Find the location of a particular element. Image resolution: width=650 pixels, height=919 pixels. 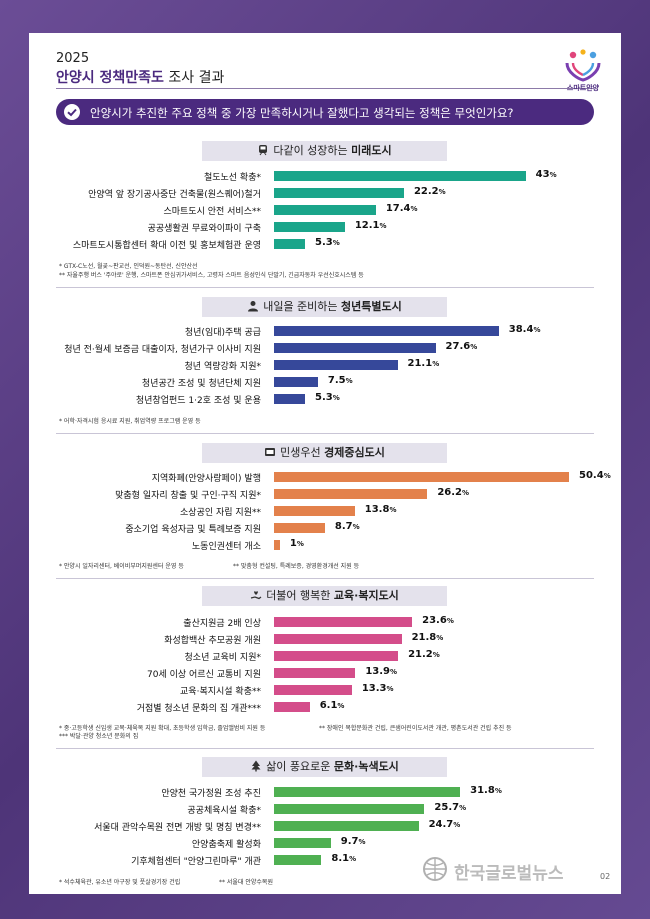

section-title-bold: 경제중심도시 is located at coordinates (354, 452).